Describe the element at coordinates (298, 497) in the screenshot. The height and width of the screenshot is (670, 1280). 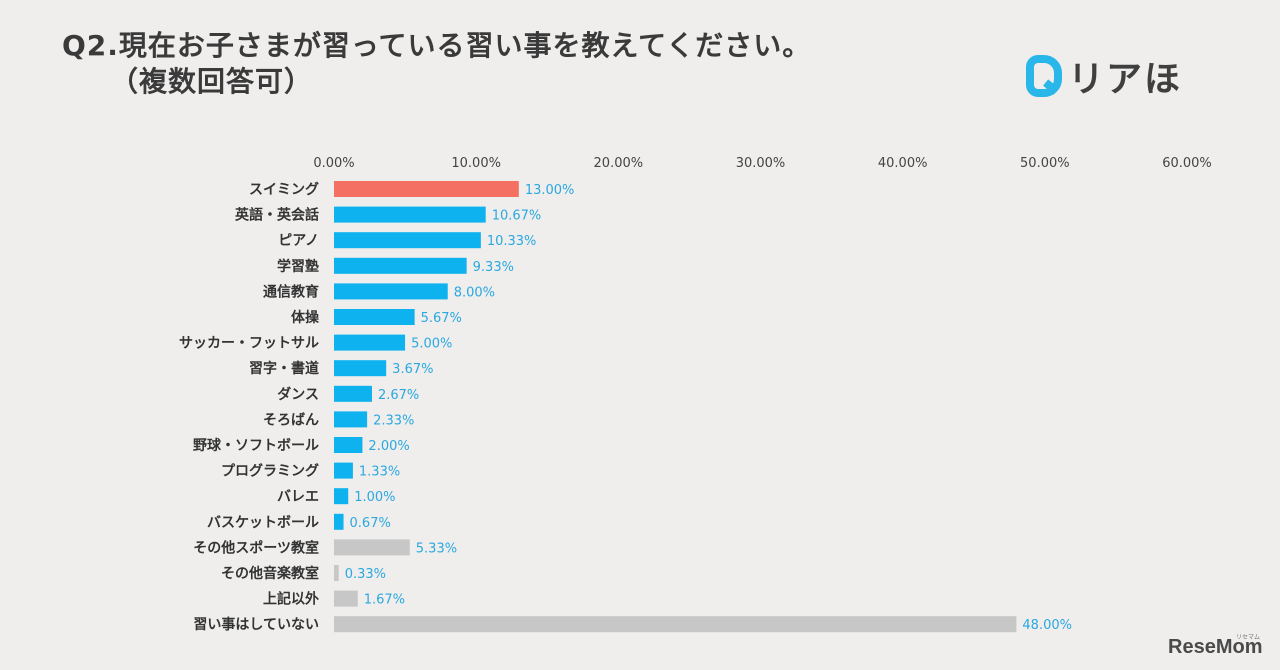
I see `category-label: バレエ` at that location.